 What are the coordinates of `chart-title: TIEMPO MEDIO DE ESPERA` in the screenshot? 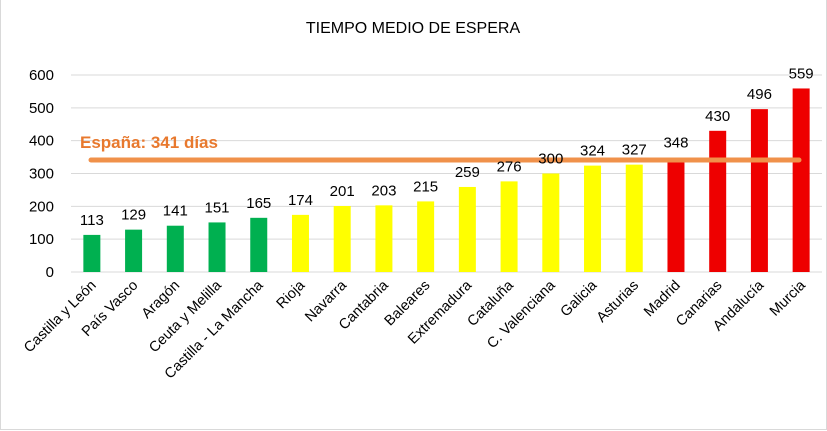 It's located at (413, 28).